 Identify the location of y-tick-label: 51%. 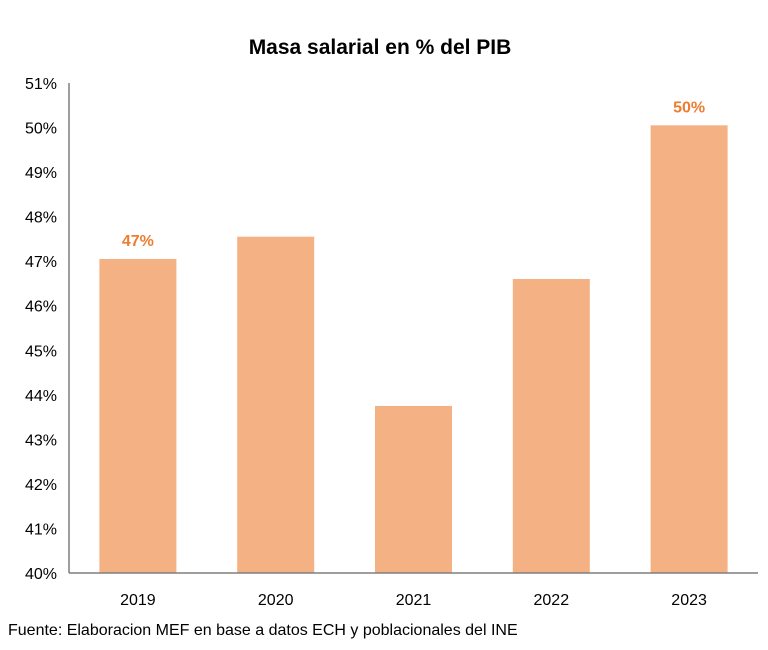
(41, 84).